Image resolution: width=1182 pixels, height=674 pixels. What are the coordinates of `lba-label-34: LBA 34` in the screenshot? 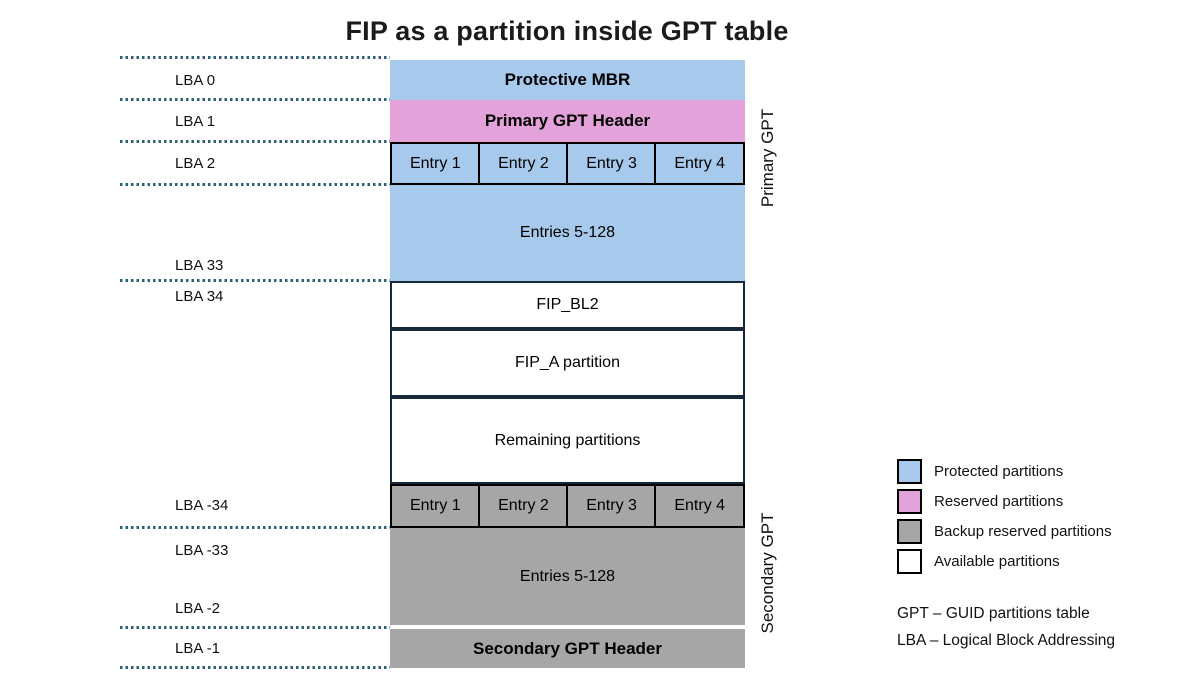 It's located at (199, 296).